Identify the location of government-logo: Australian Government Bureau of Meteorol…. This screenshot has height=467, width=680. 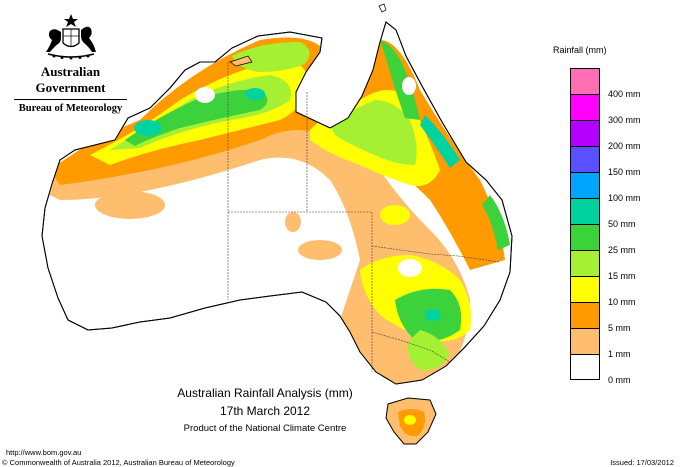
(70, 63).